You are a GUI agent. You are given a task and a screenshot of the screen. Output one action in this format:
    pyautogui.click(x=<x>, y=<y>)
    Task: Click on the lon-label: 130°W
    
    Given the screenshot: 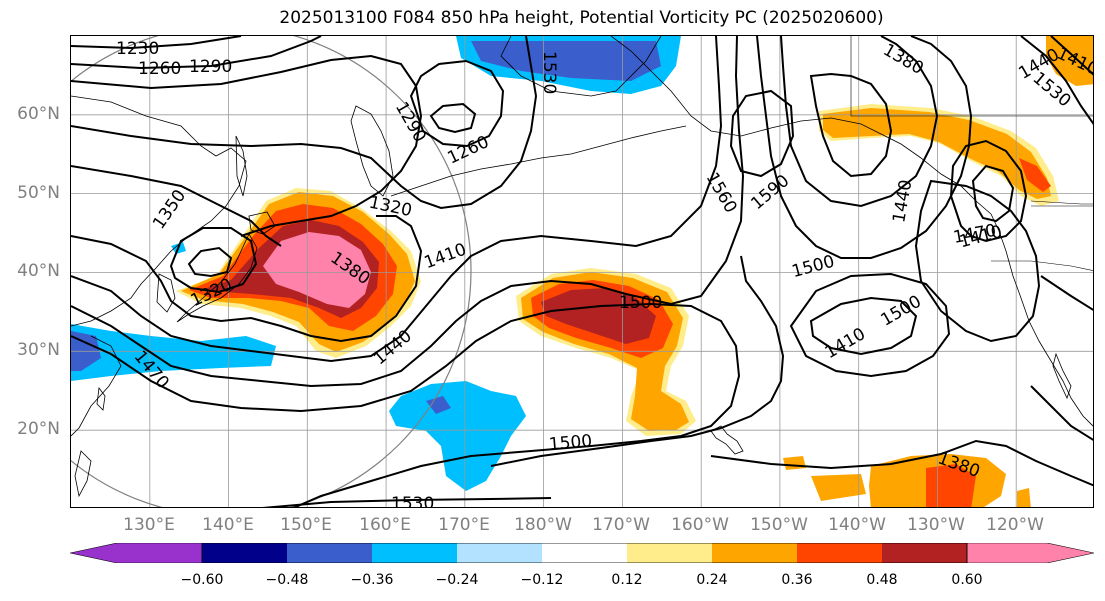 What is the action you would take?
    pyautogui.click(x=936, y=525)
    